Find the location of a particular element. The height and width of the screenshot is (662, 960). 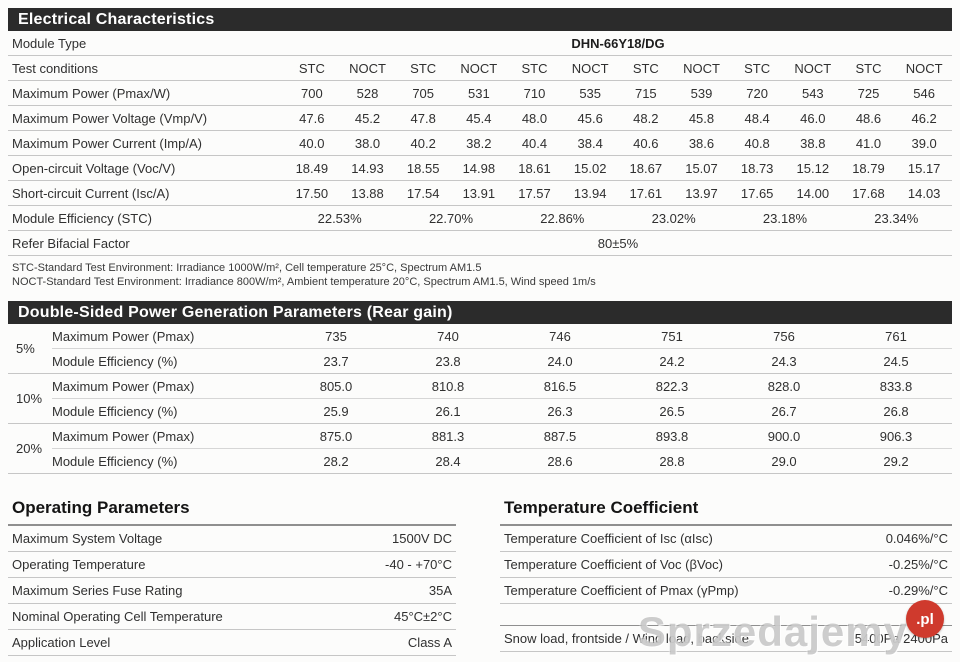

cell: 22.53% is located at coordinates (339, 218).